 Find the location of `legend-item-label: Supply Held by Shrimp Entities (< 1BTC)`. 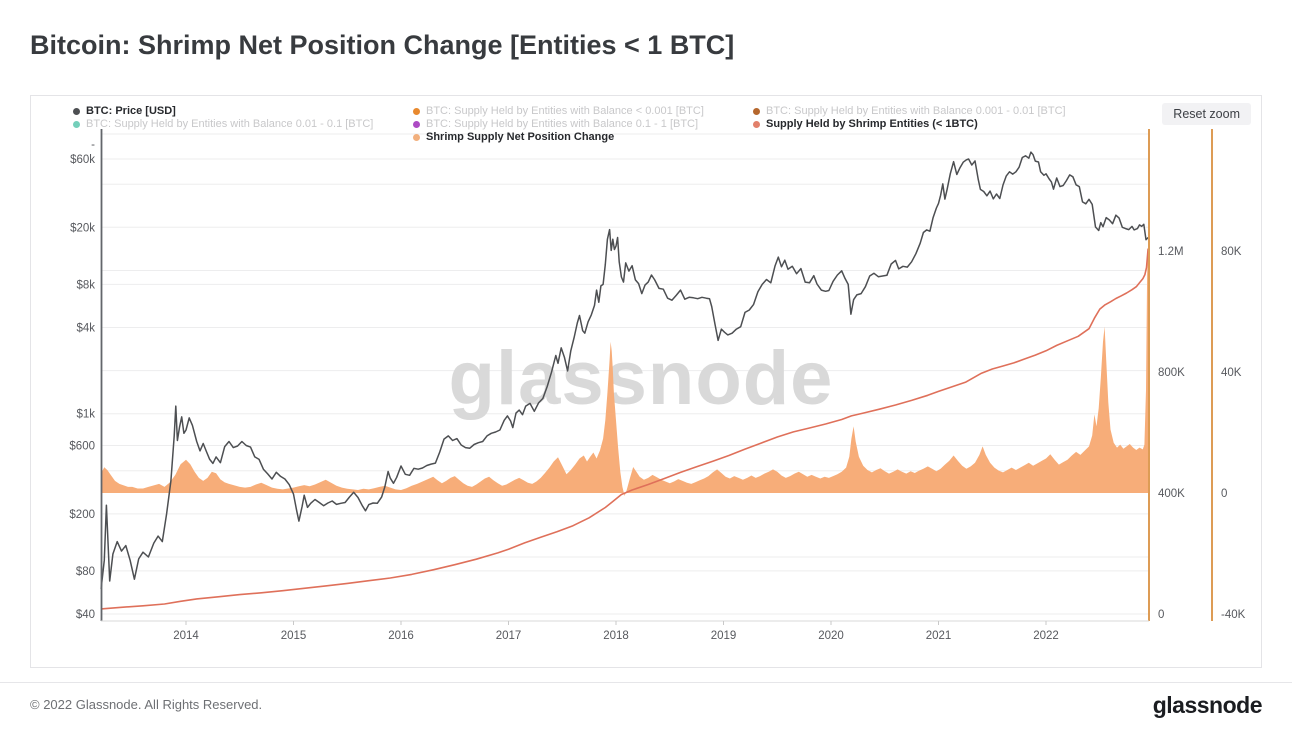

legend-item-label: Supply Held by Shrimp Entities (< 1BTC) is located at coordinates (872, 124).